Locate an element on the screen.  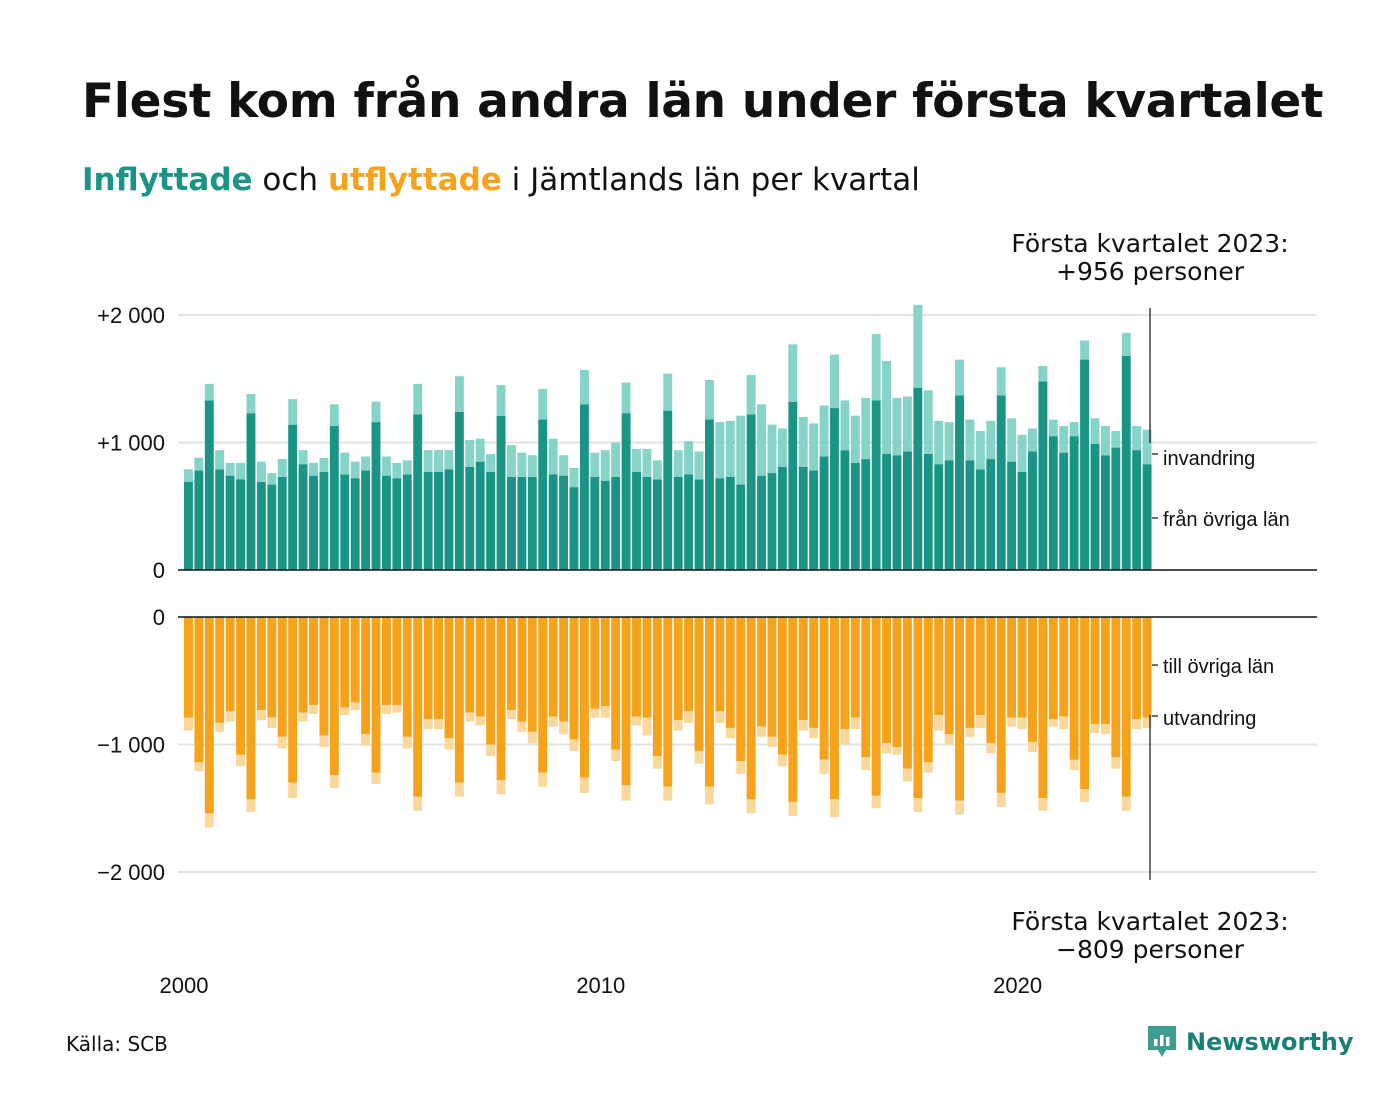
legend-fran-ovriga-lan: från övriga län is located at coordinates (1226, 520).